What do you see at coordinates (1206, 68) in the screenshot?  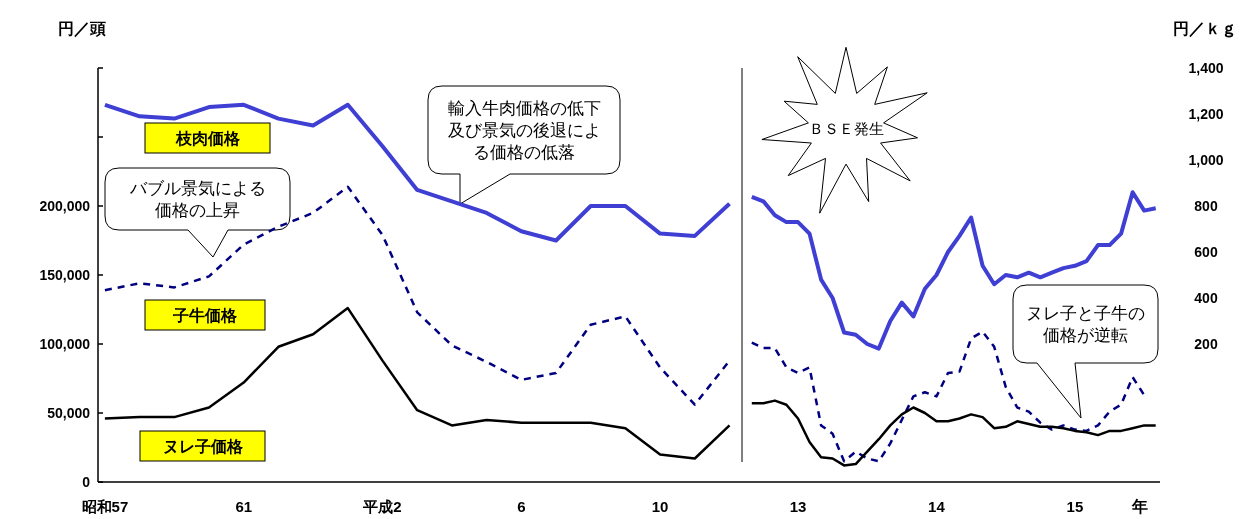 I see `y2-tick-label: 1,400` at bounding box center [1206, 68].